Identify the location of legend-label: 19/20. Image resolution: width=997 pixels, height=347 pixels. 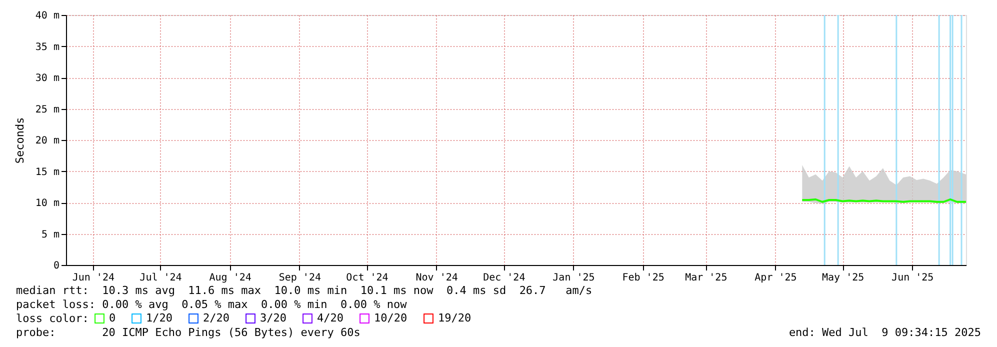
(455, 318).